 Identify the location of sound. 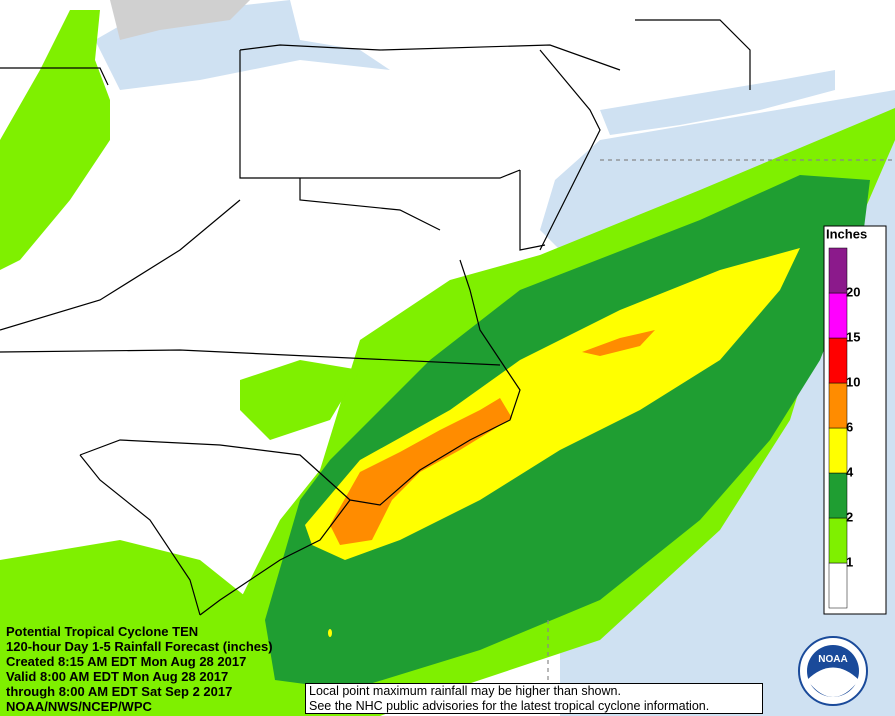
(717, 102).